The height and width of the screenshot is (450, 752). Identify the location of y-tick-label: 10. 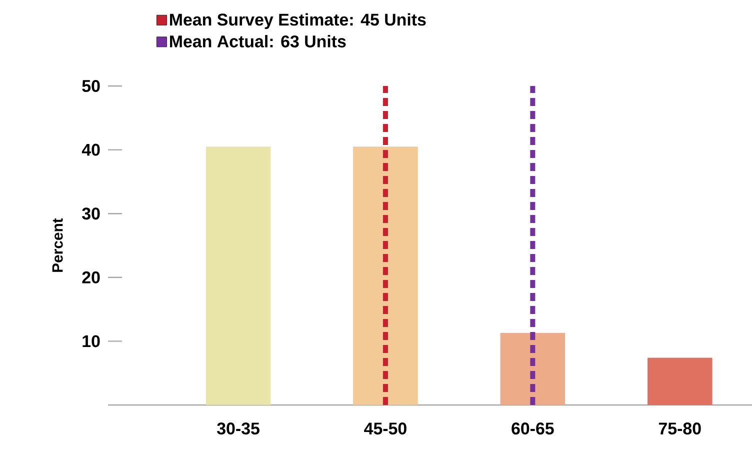
(91, 341).